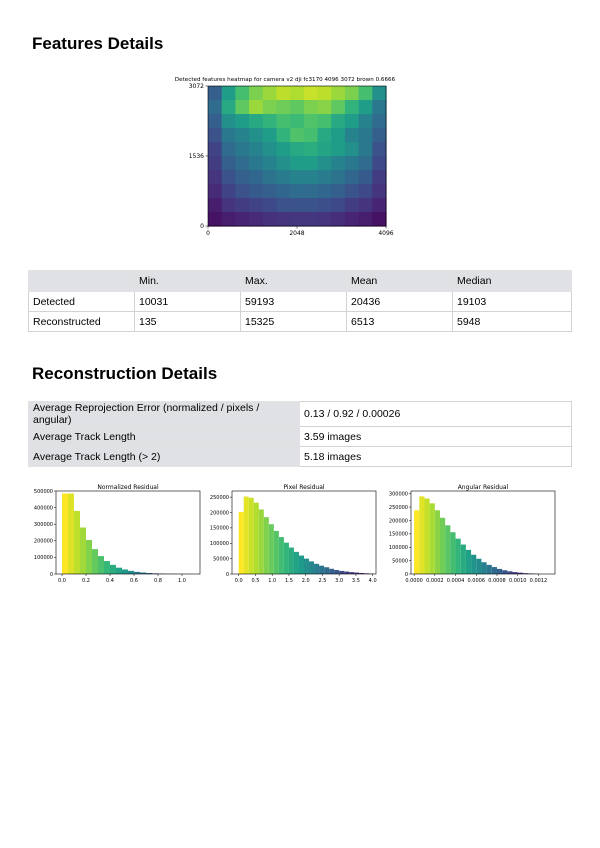  Describe the element at coordinates (296, 233) in the screenshot. I see `x-tick-label: 2048` at that location.